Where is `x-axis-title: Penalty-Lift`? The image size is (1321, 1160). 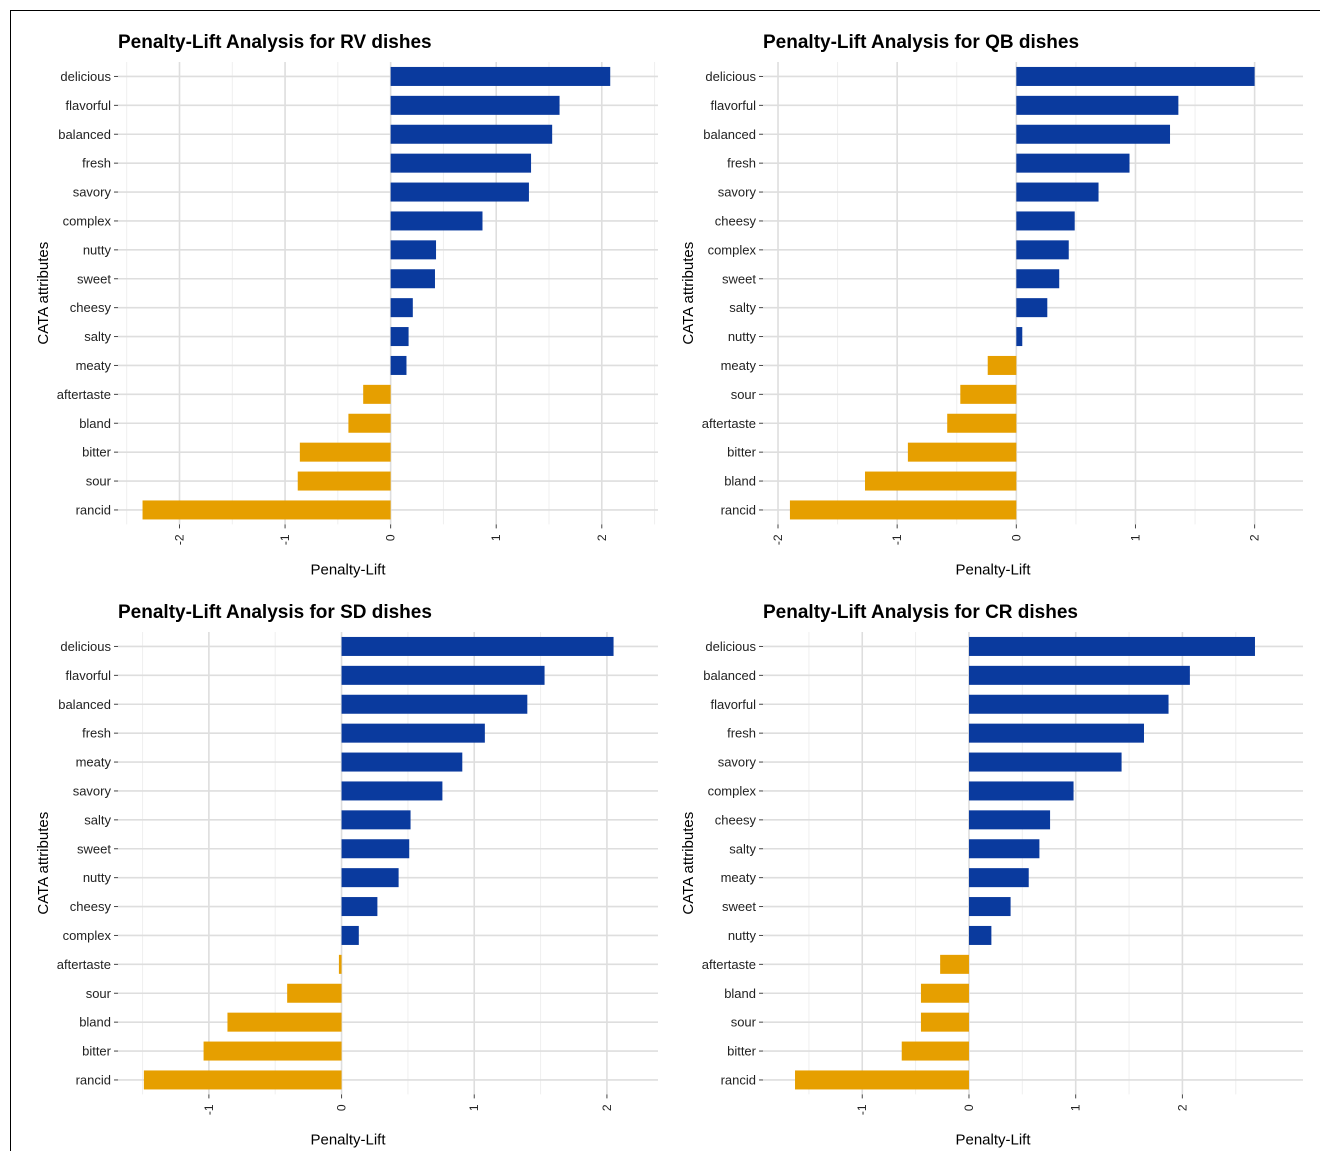
x-axis-title: Penalty-Lift is located at coordinates (348, 1139).